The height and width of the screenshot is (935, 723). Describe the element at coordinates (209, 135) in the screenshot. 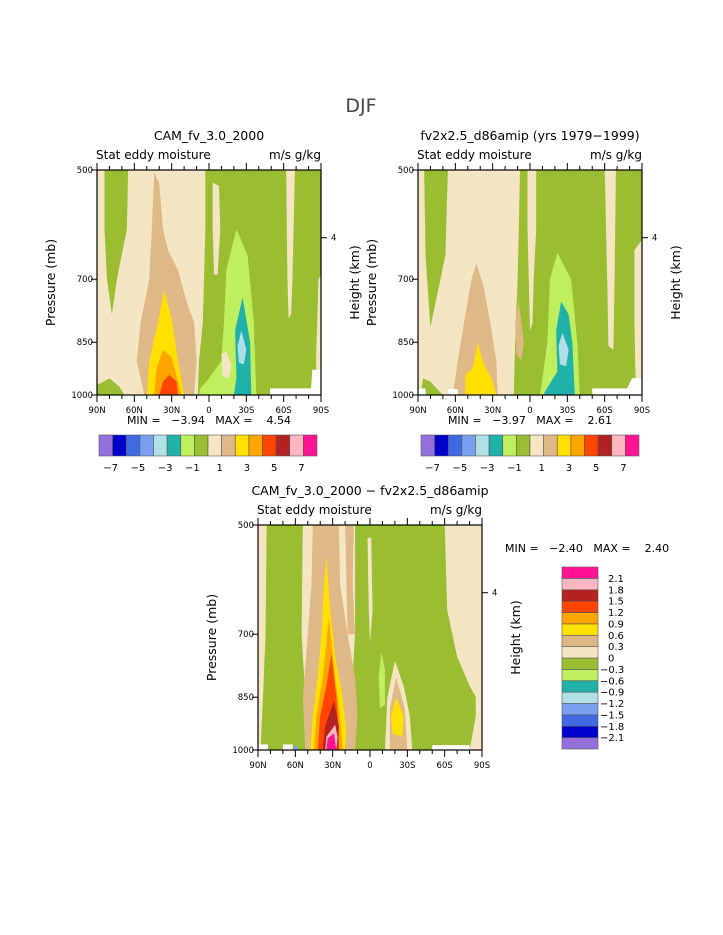

I see `panel-title: CAM_fv_3.0_2000` at that location.